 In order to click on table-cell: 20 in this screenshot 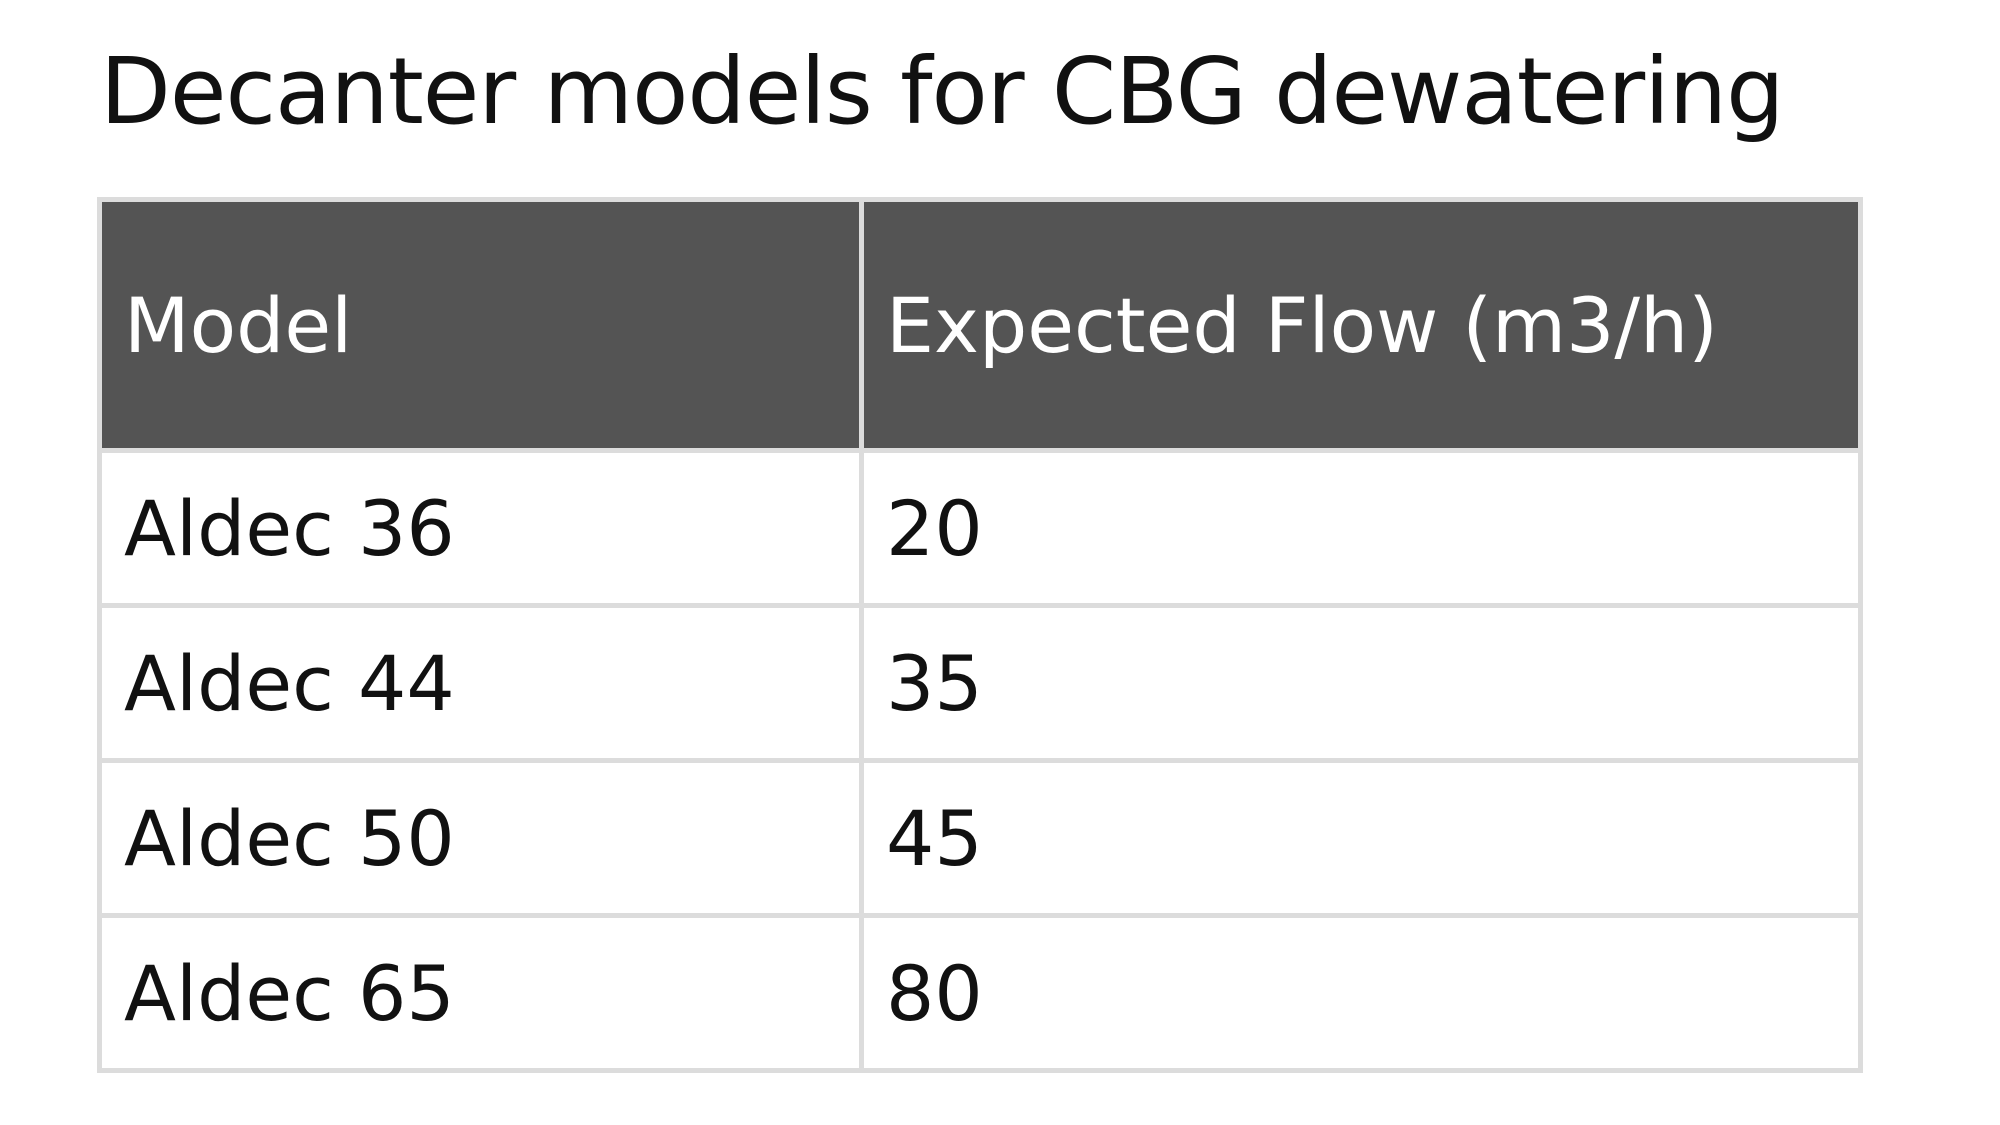, I will do `click(1361, 528)`.